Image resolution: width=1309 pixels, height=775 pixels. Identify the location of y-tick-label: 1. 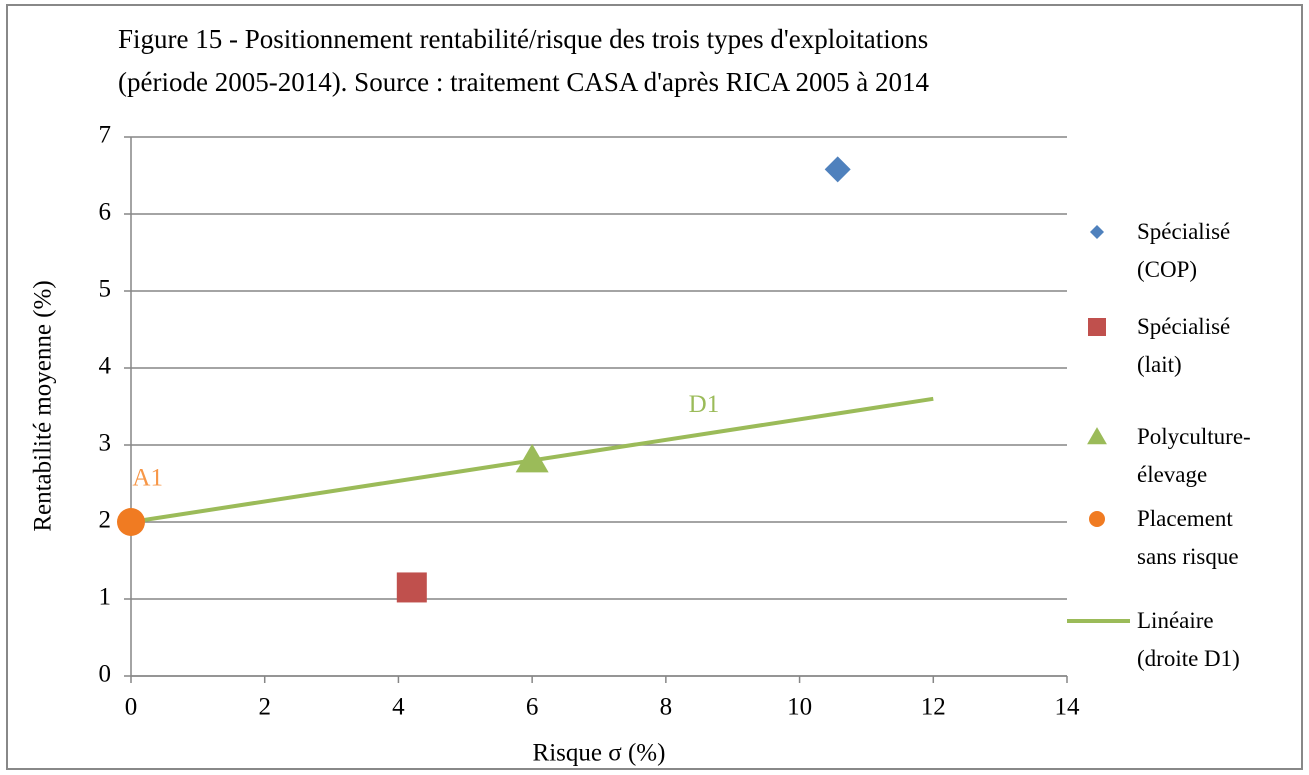
(105, 597).